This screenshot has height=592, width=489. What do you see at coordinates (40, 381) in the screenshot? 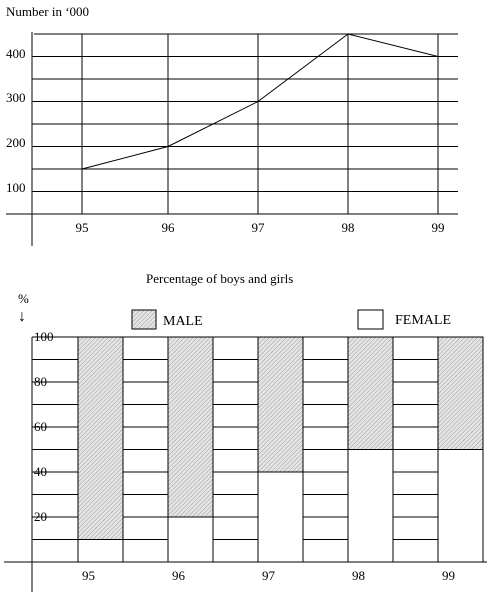
I see `bar-chart-y-tick-label: 80` at bounding box center [40, 381].